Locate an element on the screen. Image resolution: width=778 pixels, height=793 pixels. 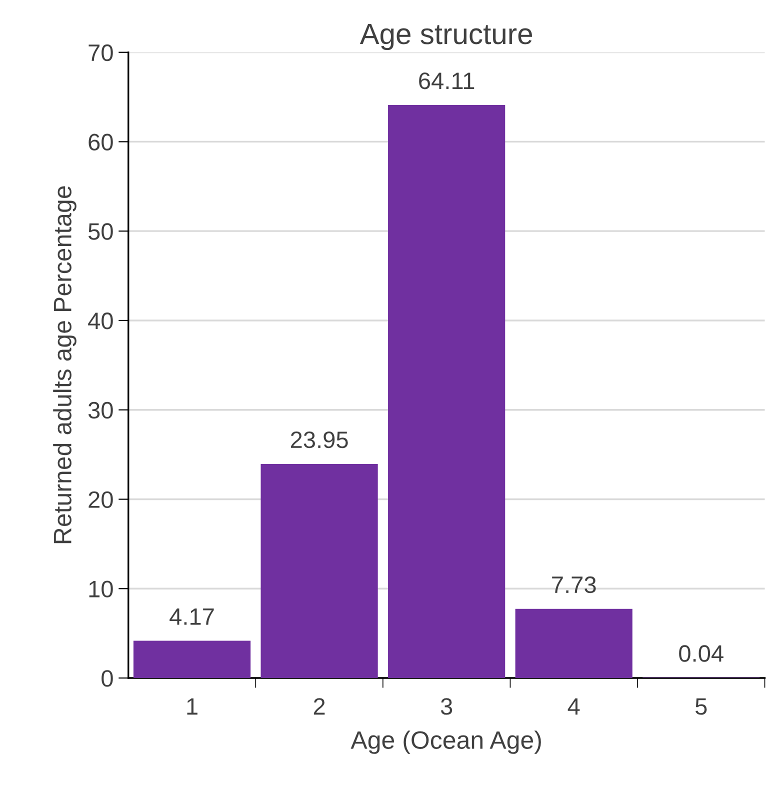
x-tick-label: 5 is located at coordinates (701, 706).